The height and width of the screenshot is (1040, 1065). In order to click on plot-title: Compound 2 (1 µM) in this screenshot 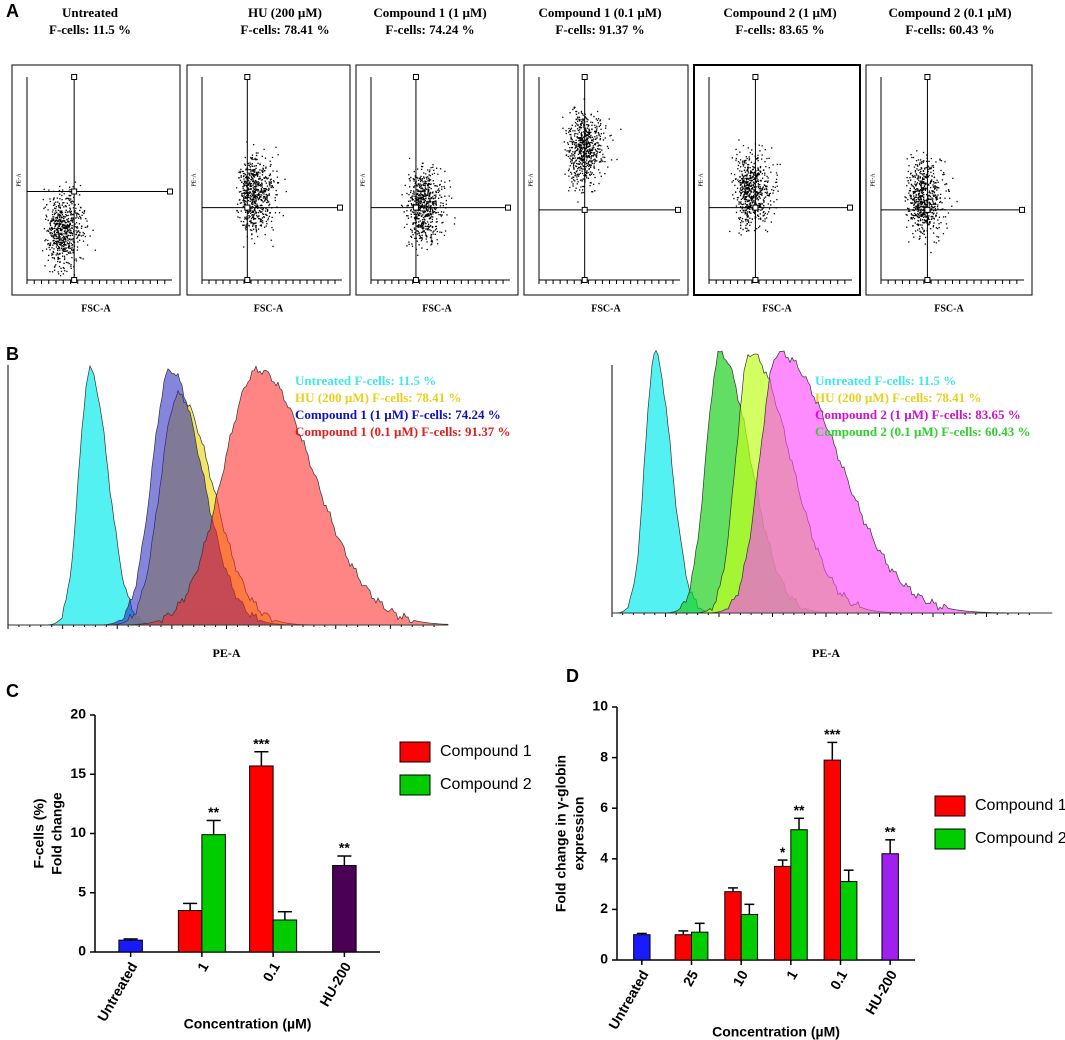, I will do `click(779, 12)`.